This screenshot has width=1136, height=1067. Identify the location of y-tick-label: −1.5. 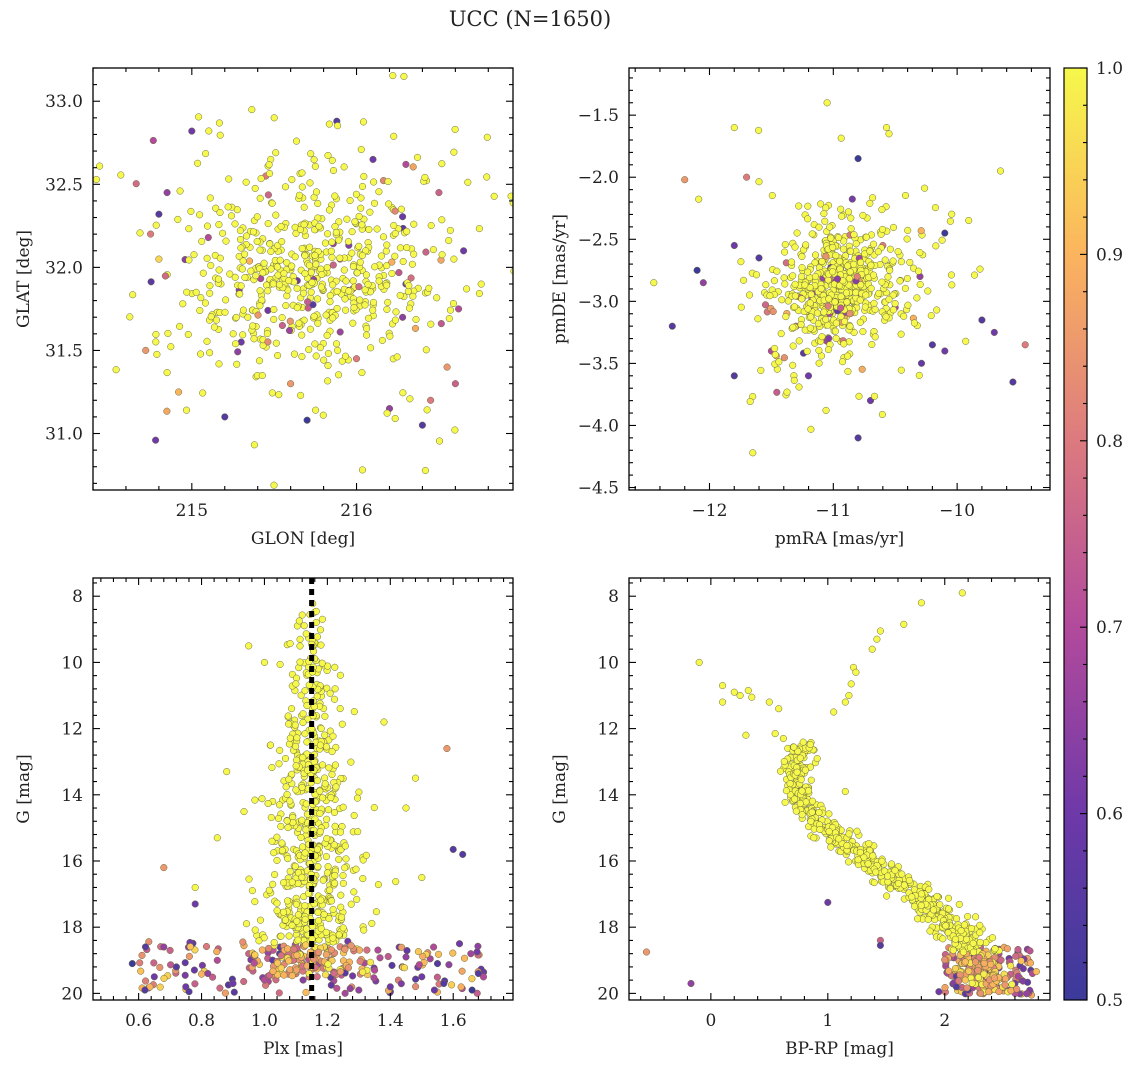
(598, 116).